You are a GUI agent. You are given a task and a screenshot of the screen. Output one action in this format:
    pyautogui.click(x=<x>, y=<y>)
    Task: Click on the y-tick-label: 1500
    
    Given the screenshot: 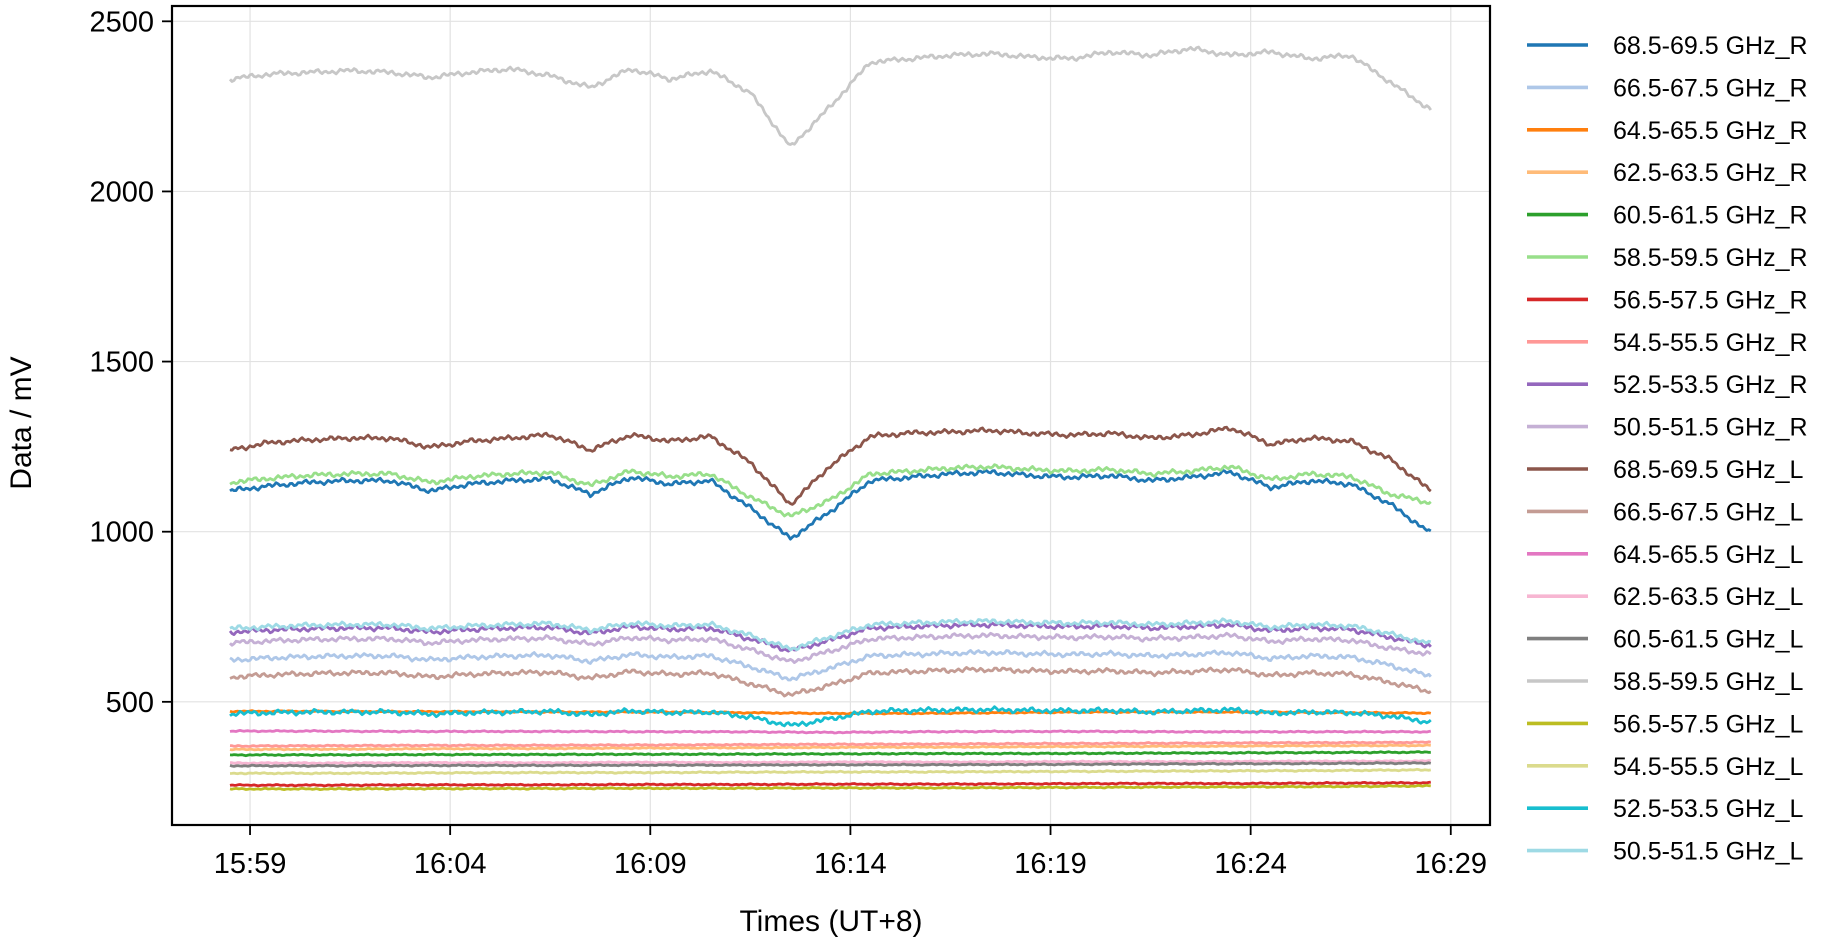 What is the action you would take?
    pyautogui.click(x=121, y=363)
    